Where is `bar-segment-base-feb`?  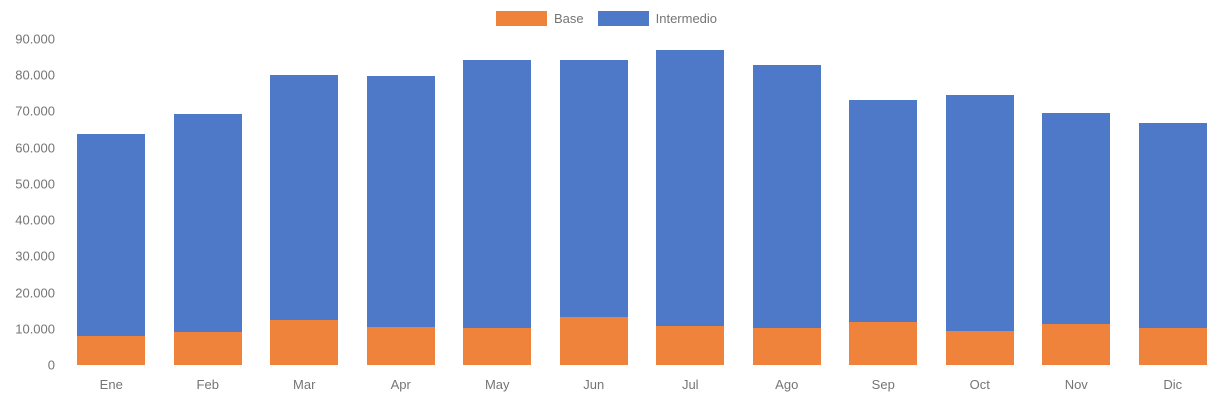 bar-segment-base-feb is located at coordinates (207, 348).